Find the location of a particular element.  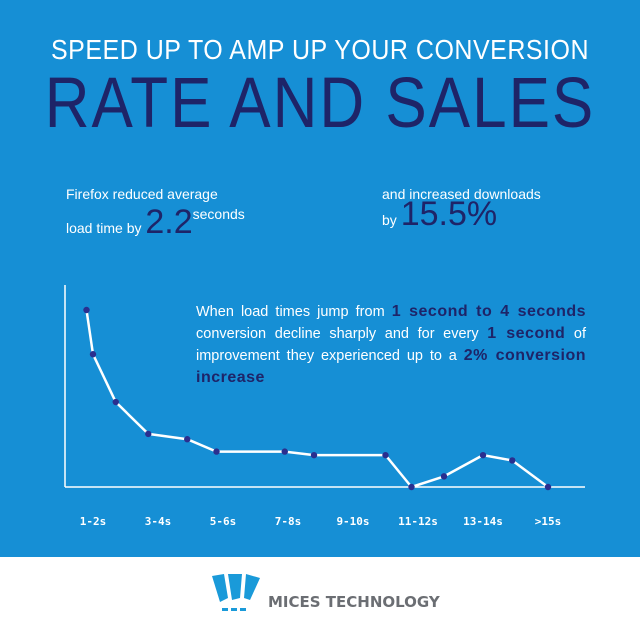

stat-text: Firefox reduced average is located at coordinates (142, 194).